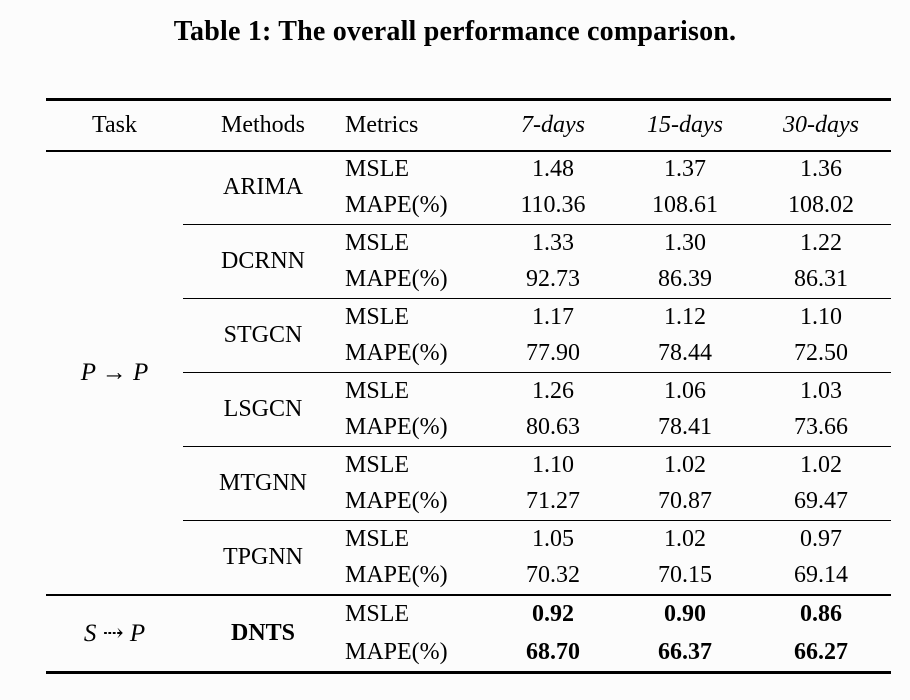 The height and width of the screenshot is (700, 910). I want to click on col-header-metrics: Metrics, so click(415, 125).